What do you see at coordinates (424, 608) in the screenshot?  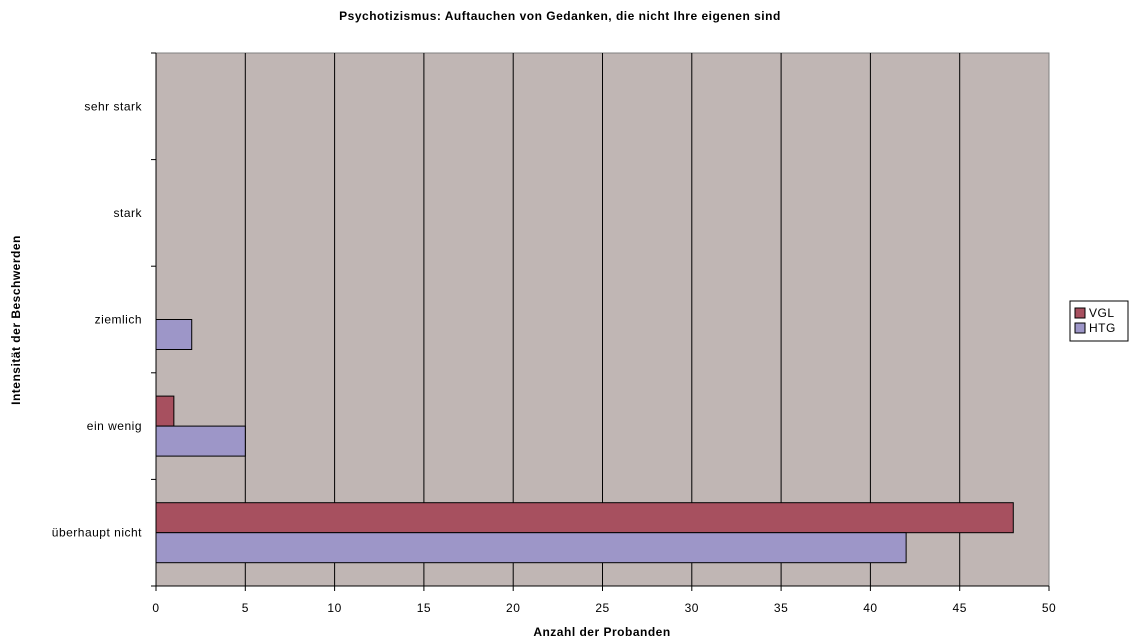 I see `x-tick-label: 15` at bounding box center [424, 608].